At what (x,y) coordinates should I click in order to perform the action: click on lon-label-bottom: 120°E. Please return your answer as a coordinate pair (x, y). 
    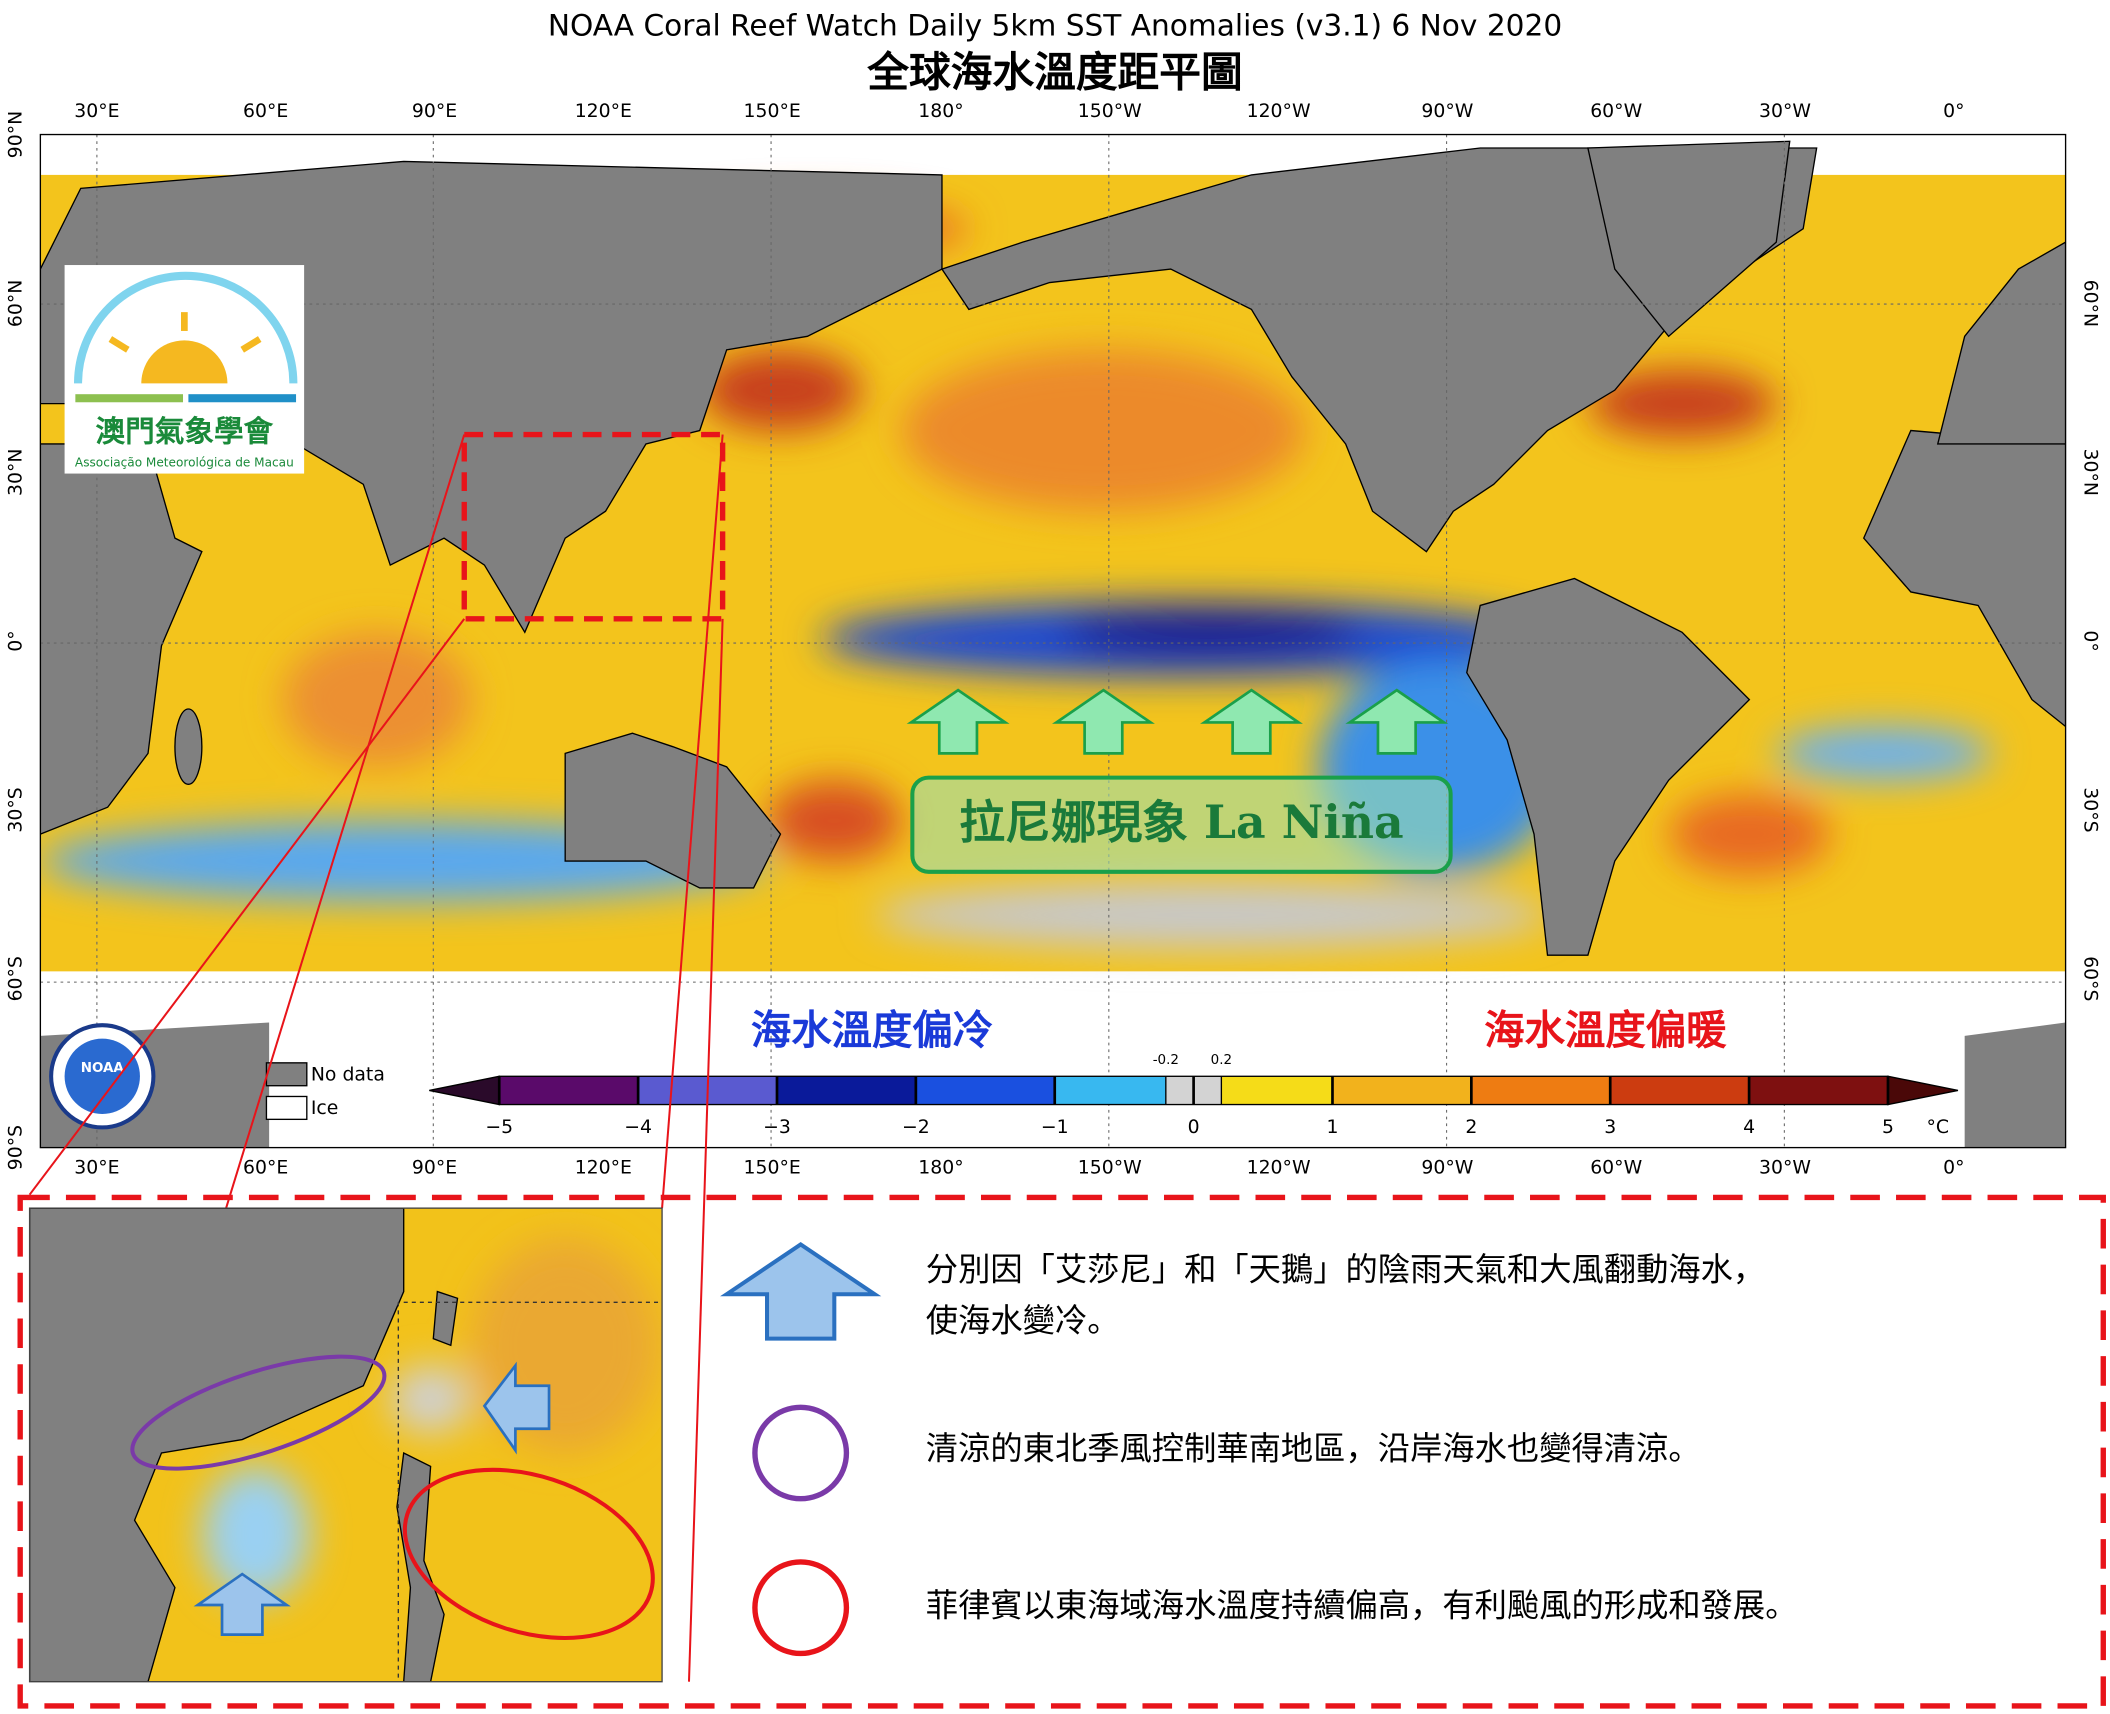
    Looking at the image, I should click on (603, 1167).